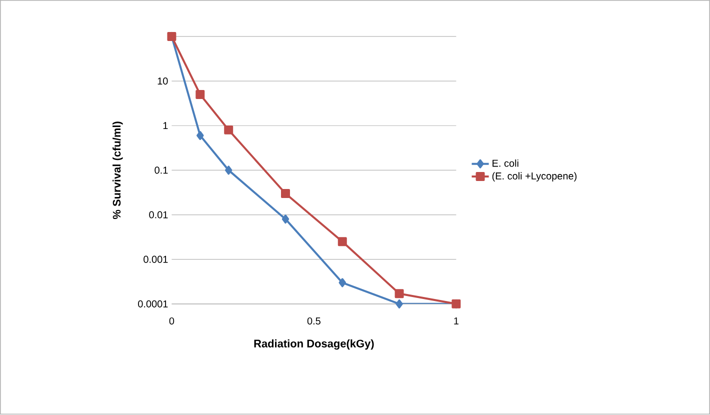 The image size is (710, 415). I want to click on x-axis-title: Radiation Dosage(kGy), so click(314, 345).